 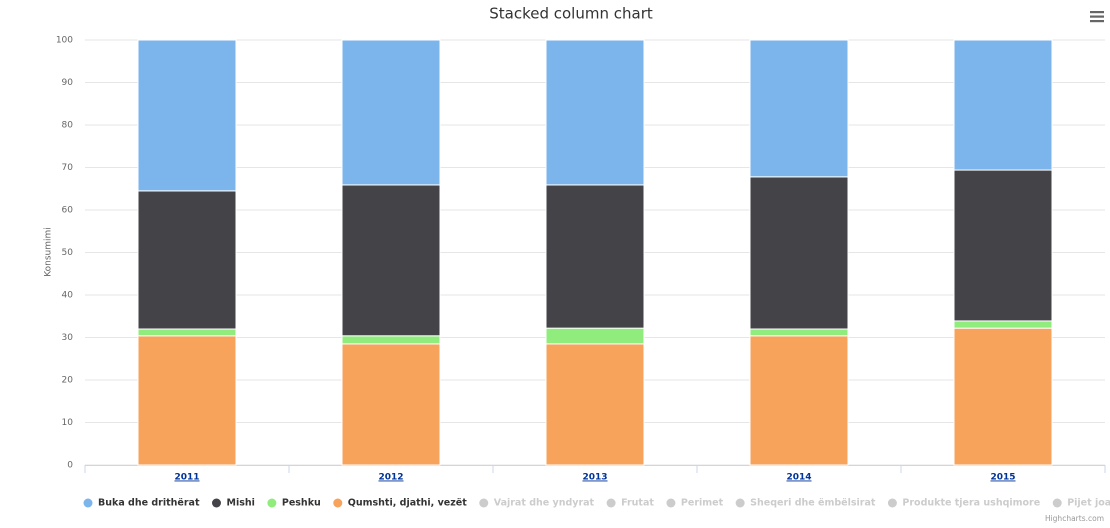 What do you see at coordinates (390, 478) in the screenshot?
I see `x-tick-label: 2012` at bounding box center [390, 478].